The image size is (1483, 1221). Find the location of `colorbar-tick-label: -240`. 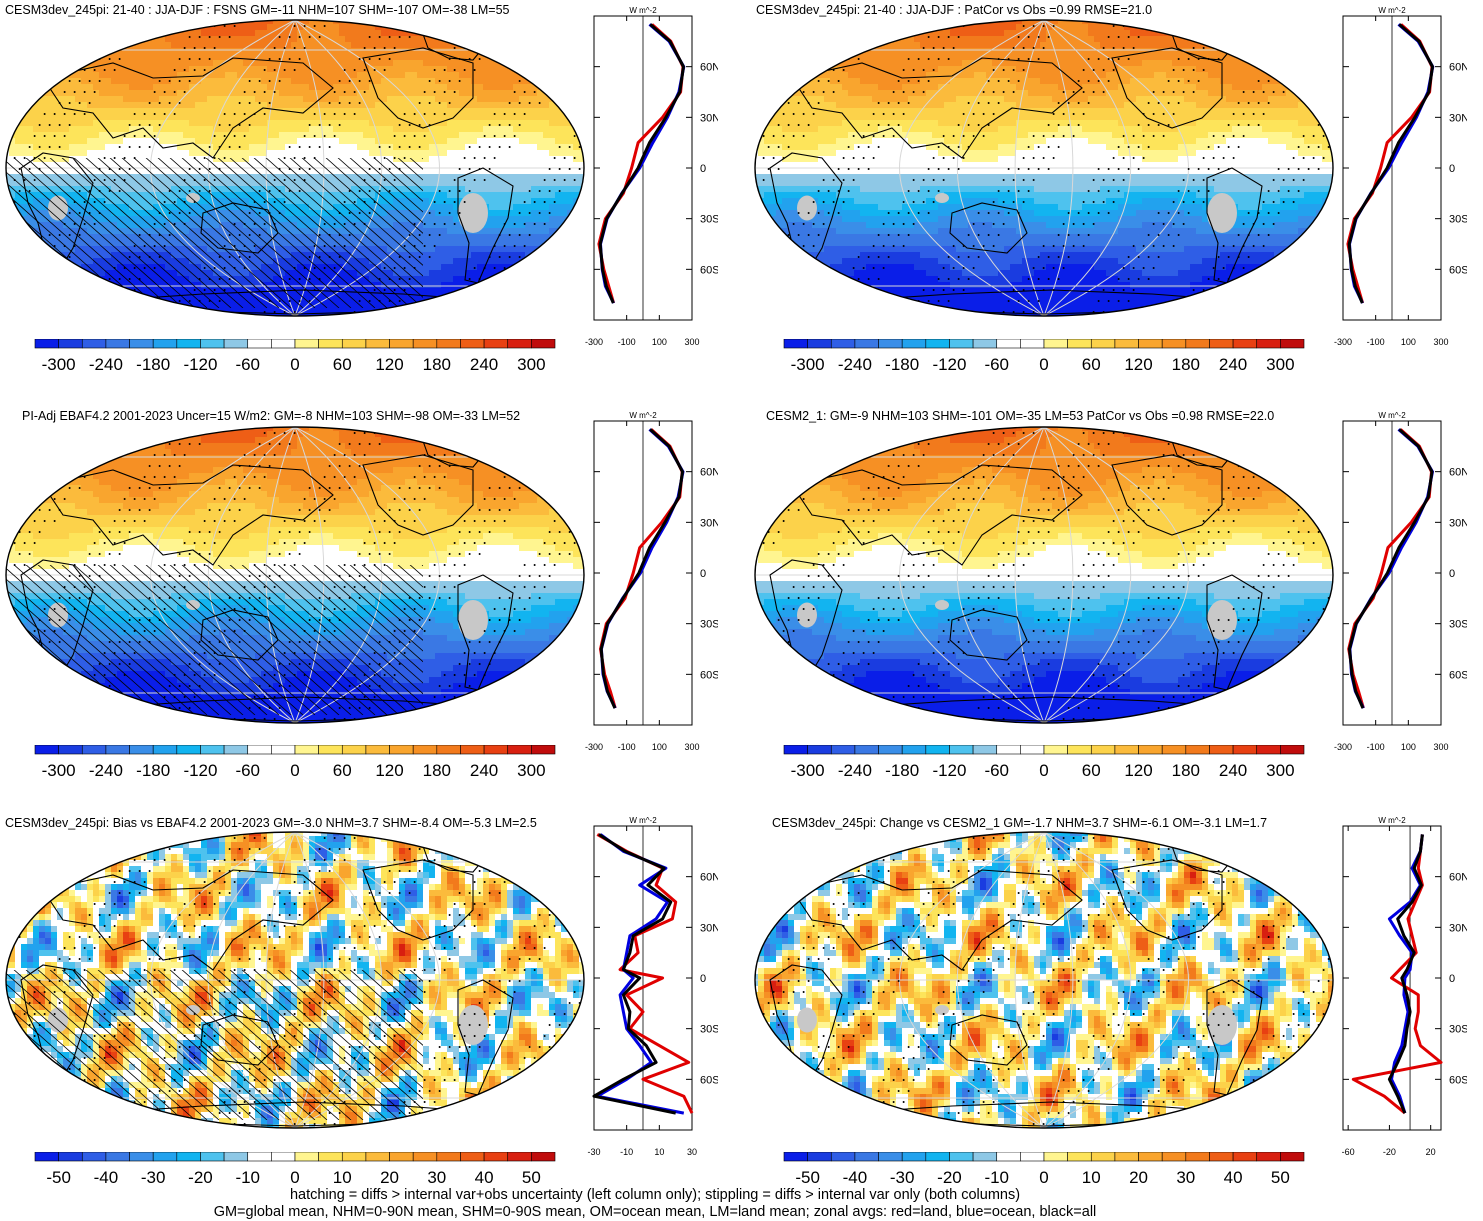

colorbar-tick-label: -240 is located at coordinates (855, 364).